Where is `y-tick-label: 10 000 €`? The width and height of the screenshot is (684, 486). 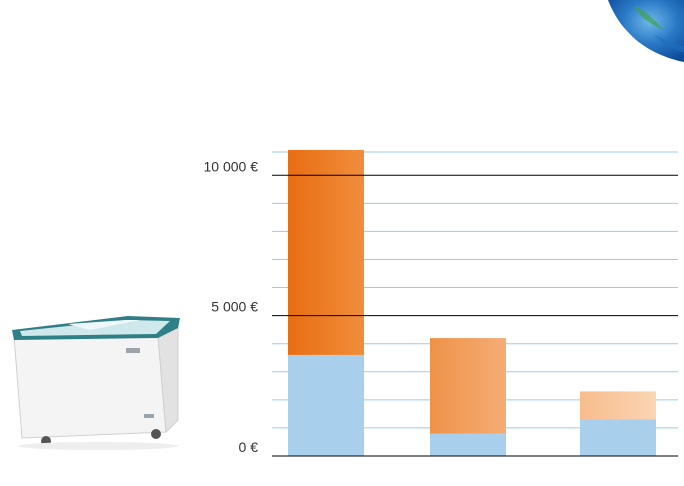 y-tick-label: 10 000 € is located at coordinates (231, 166).